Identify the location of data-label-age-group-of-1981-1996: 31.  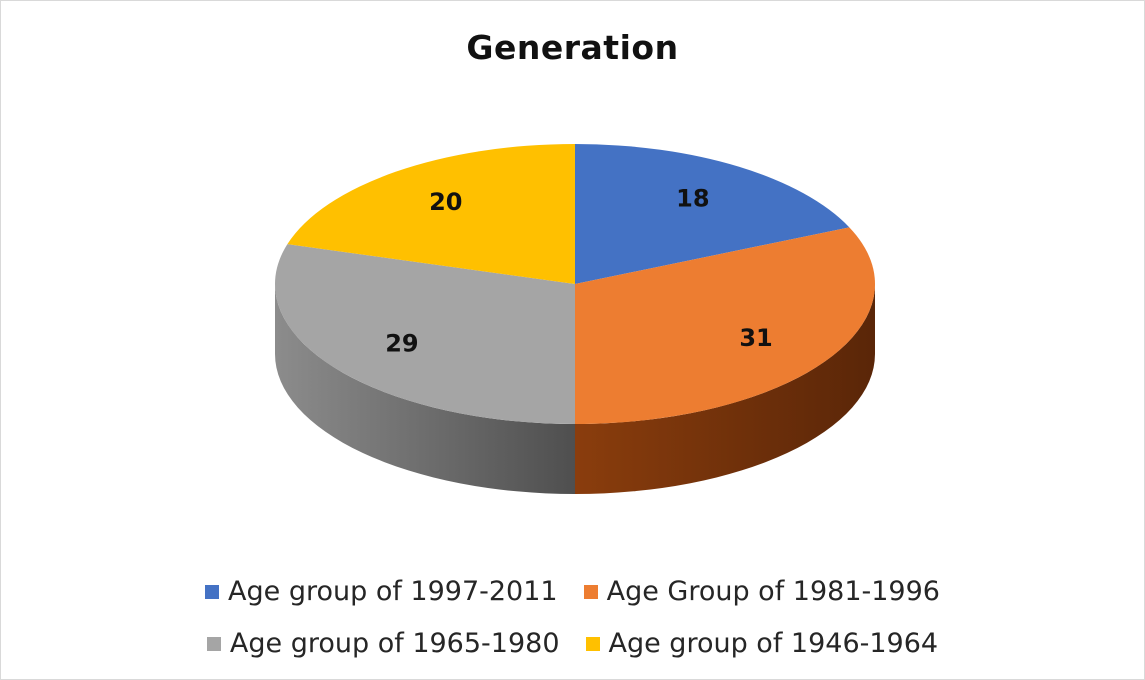
(755, 338).